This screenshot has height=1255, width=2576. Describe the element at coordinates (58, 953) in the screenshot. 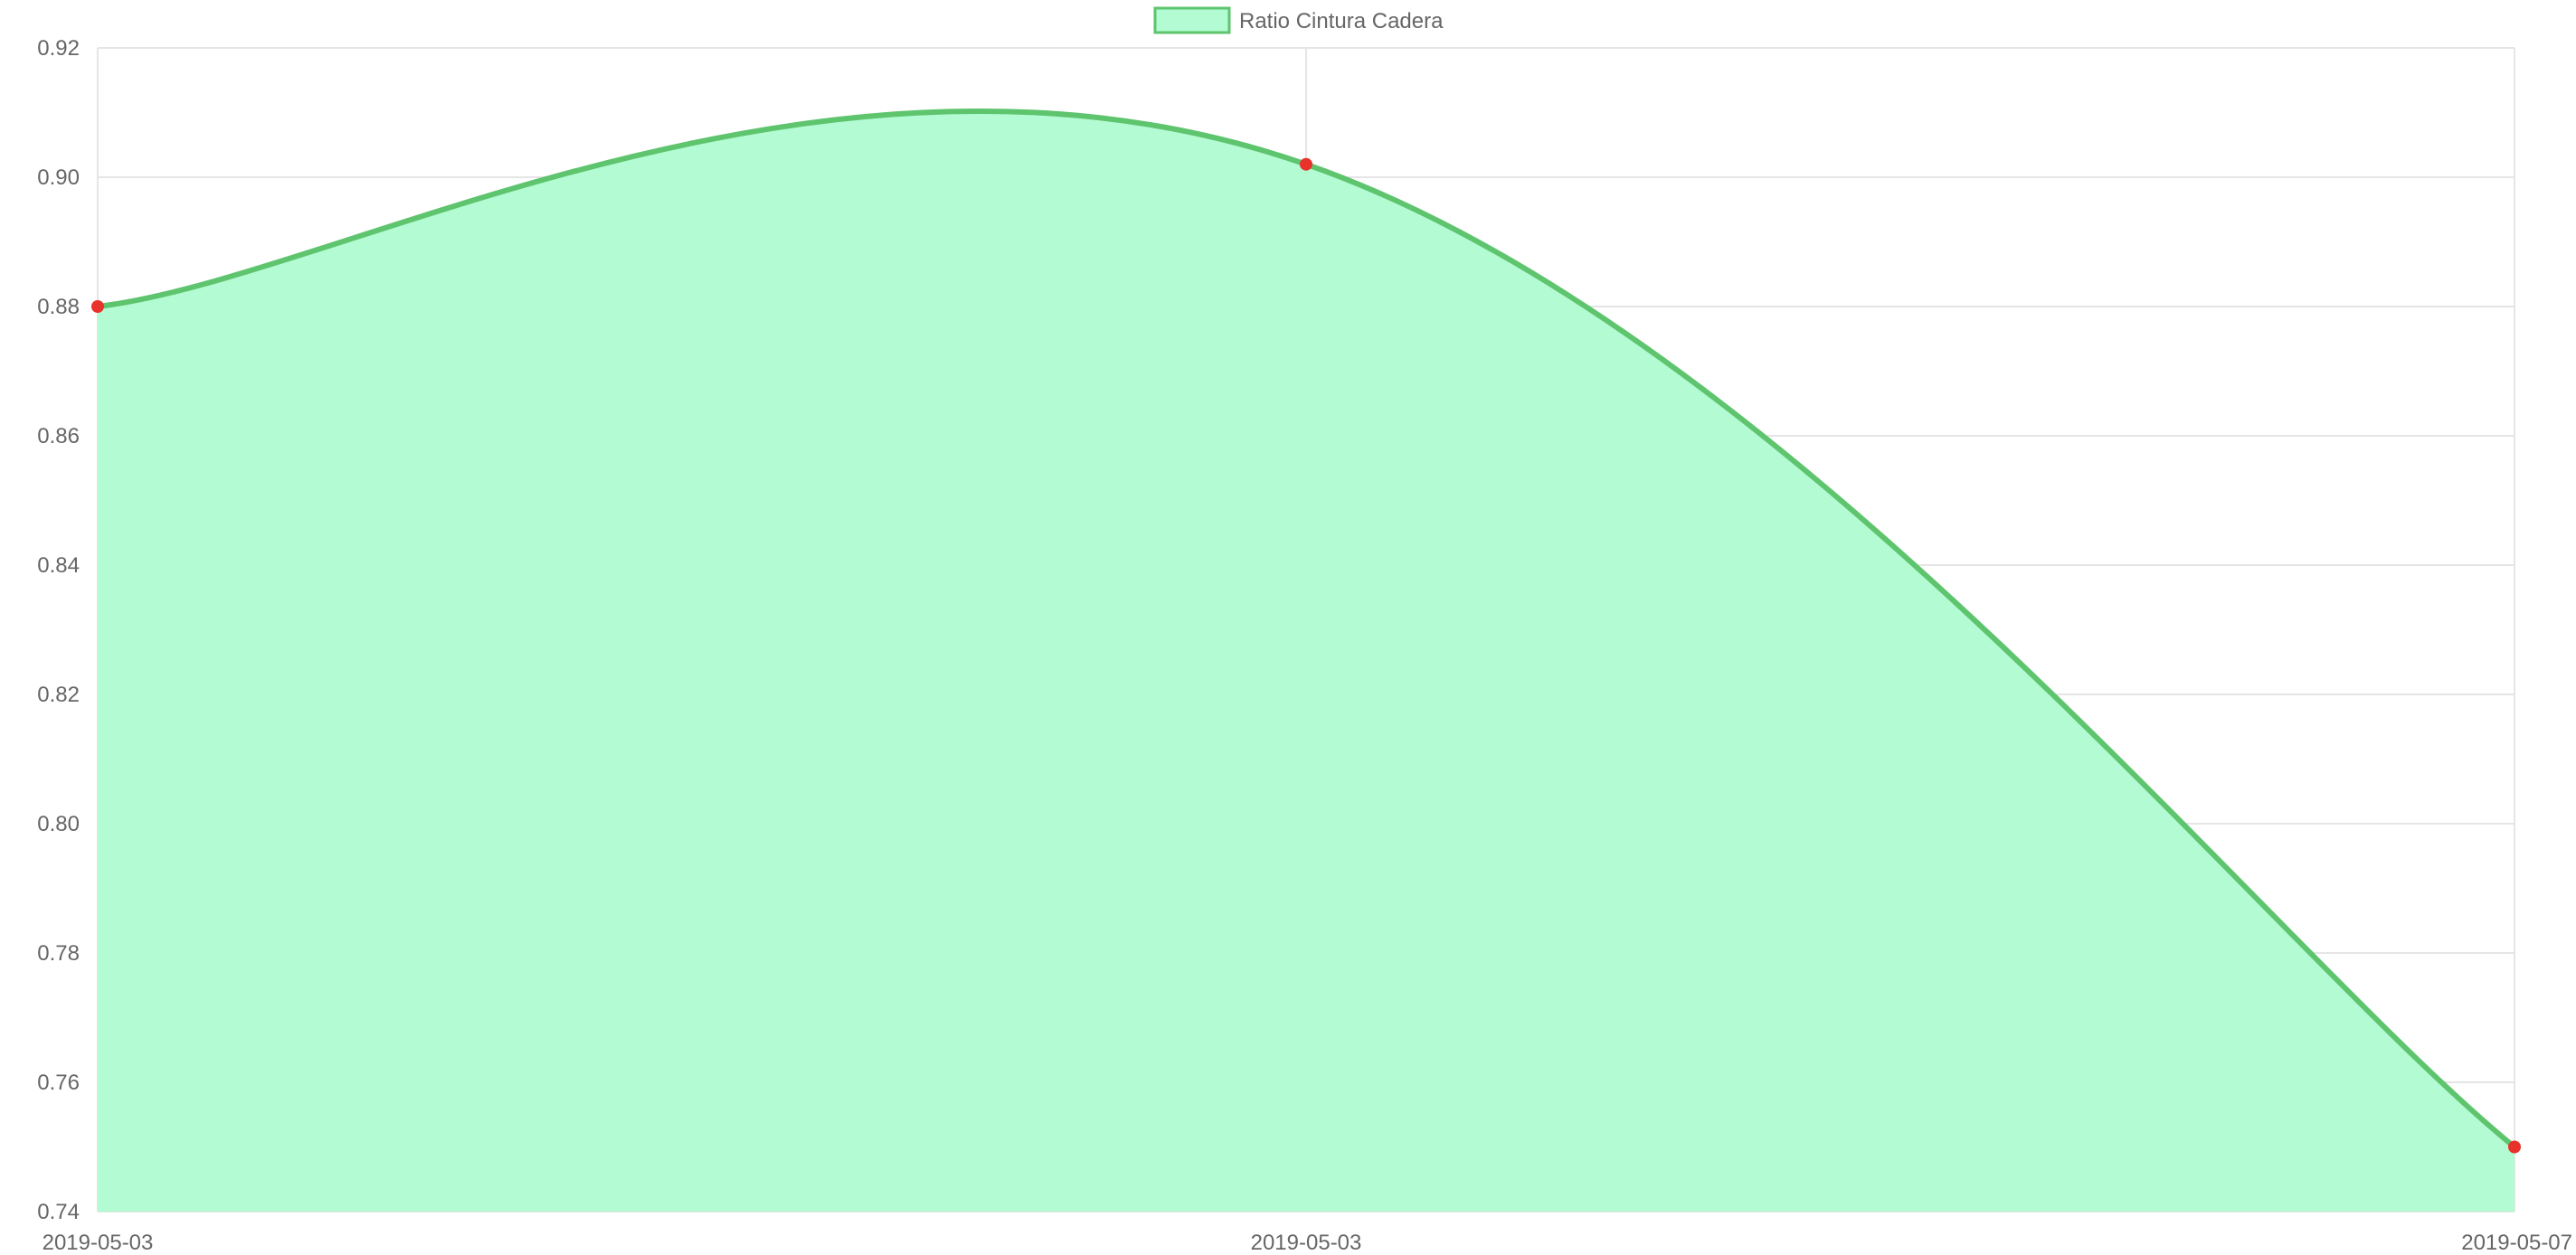

I see `y-tick-label: 0.78` at that location.